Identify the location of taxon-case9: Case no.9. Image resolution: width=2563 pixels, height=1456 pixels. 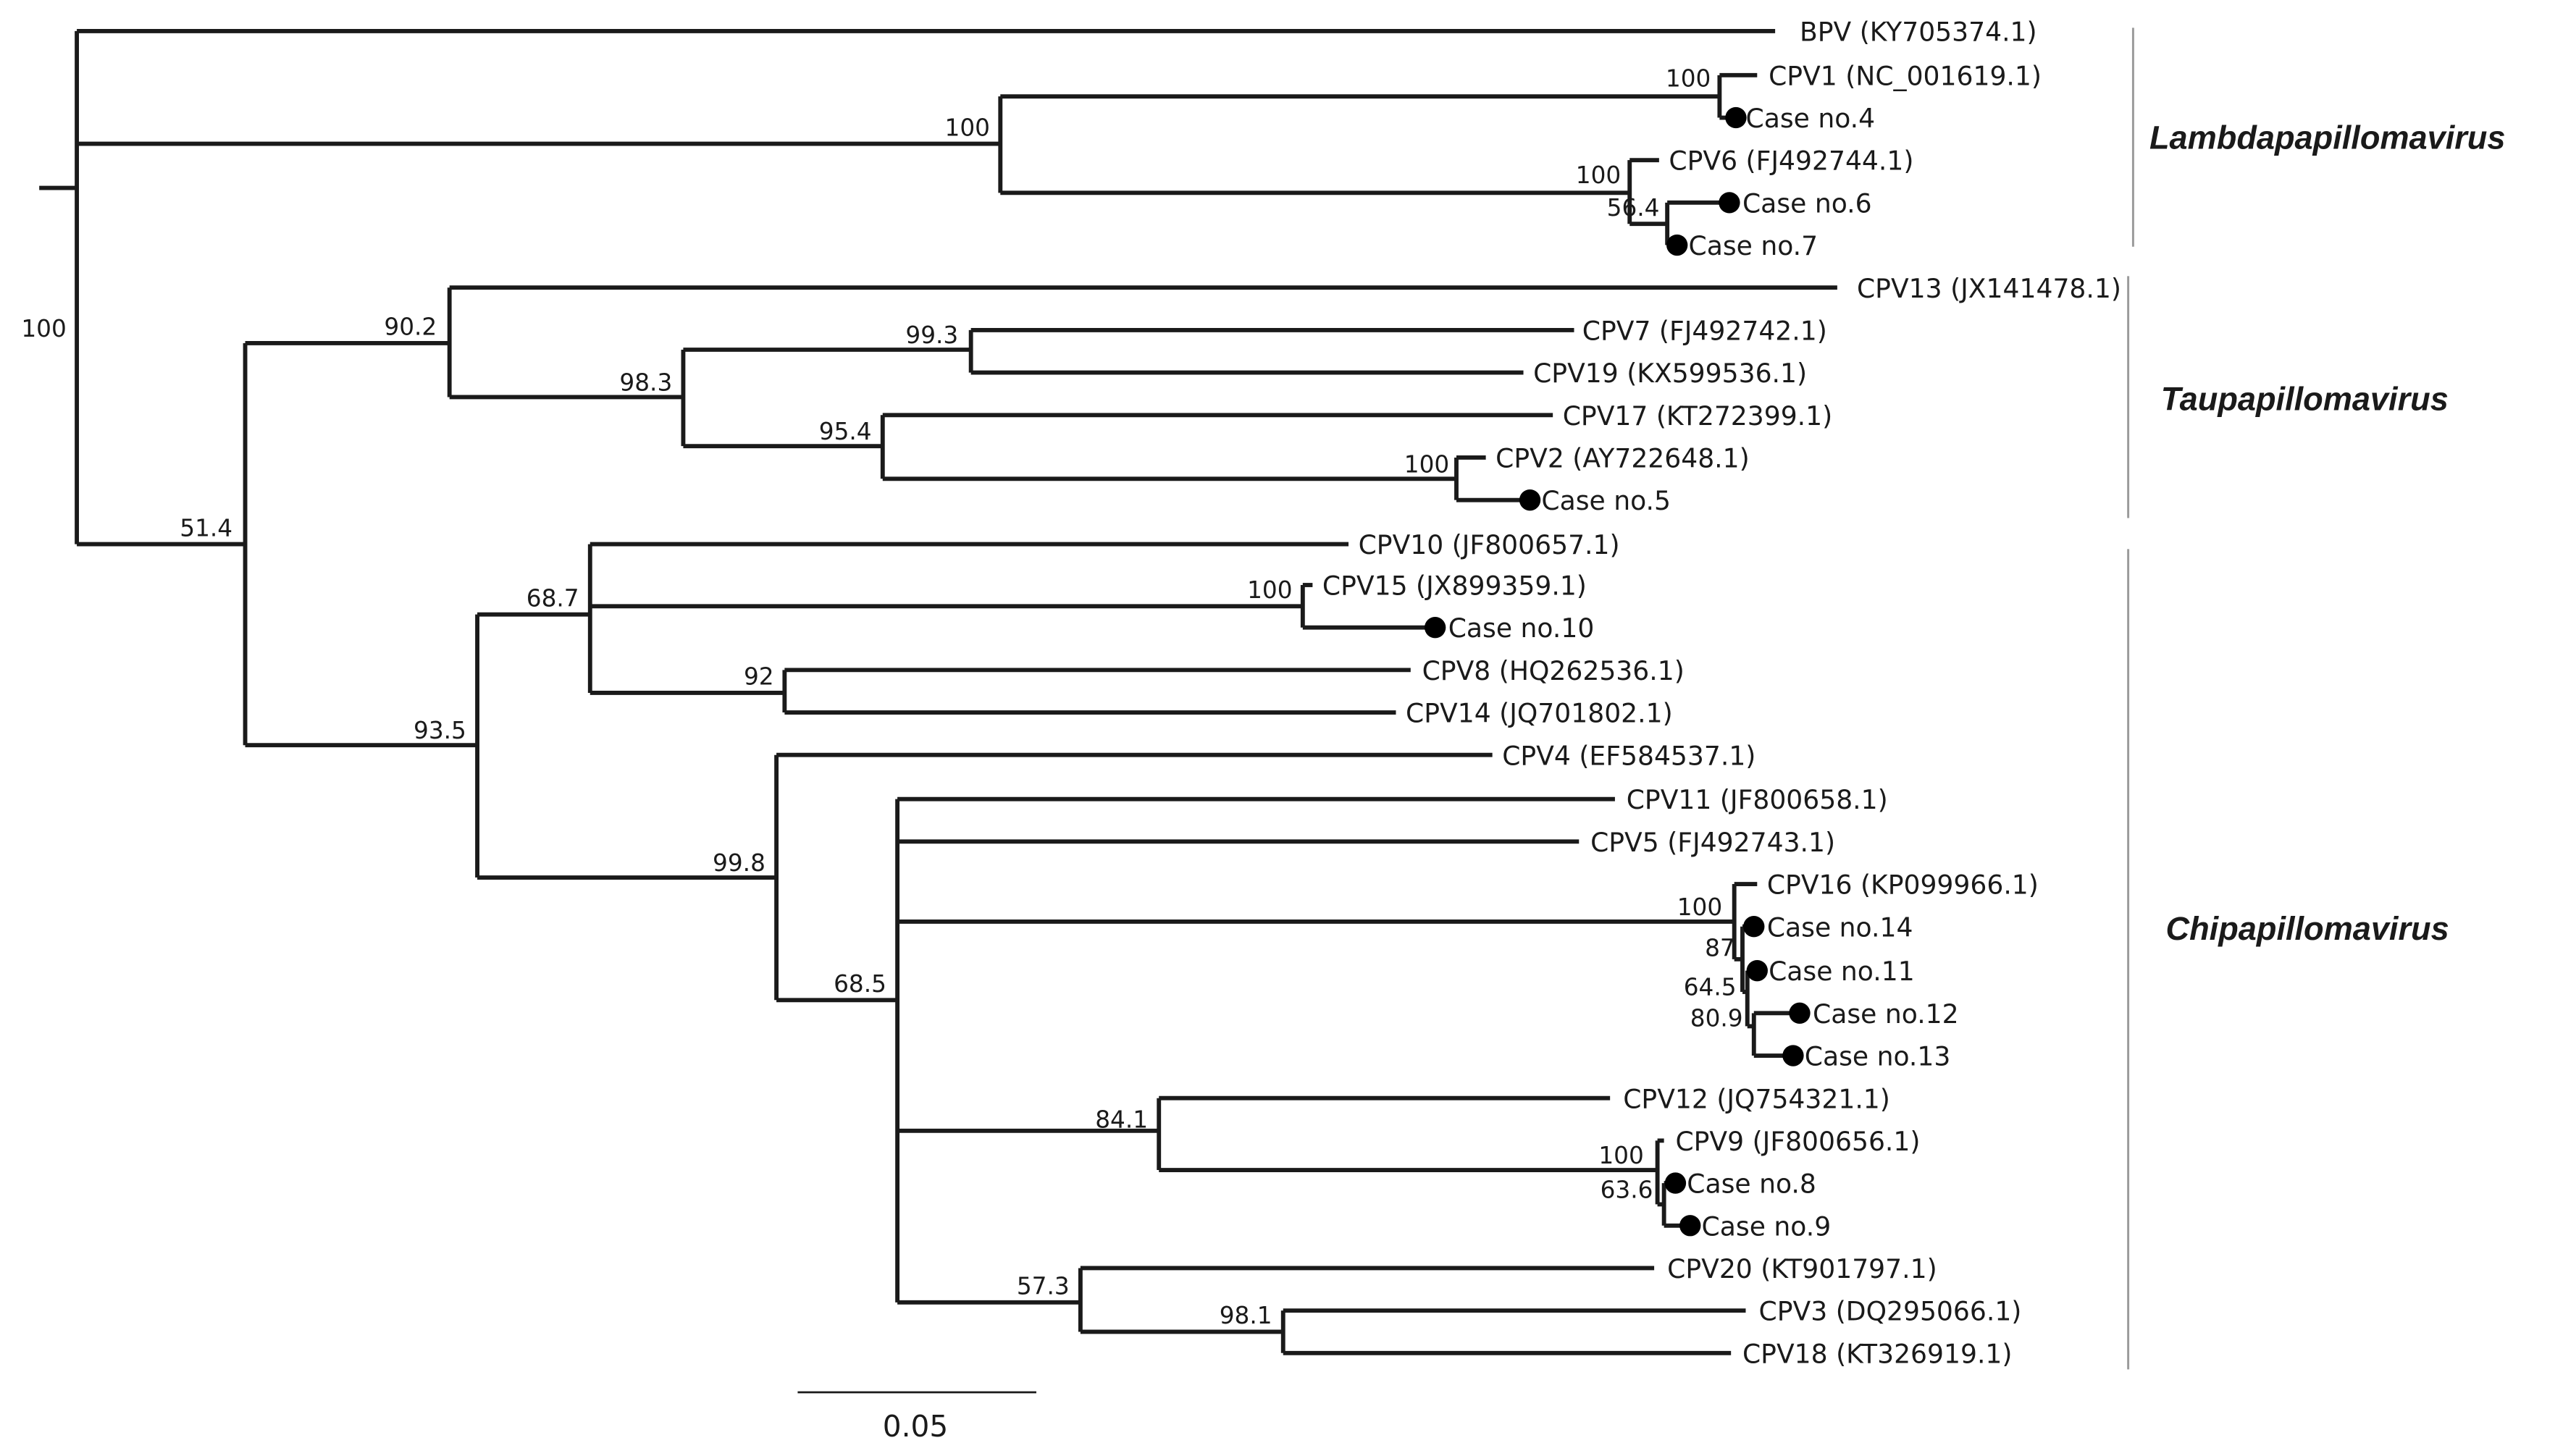
(1767, 1226).